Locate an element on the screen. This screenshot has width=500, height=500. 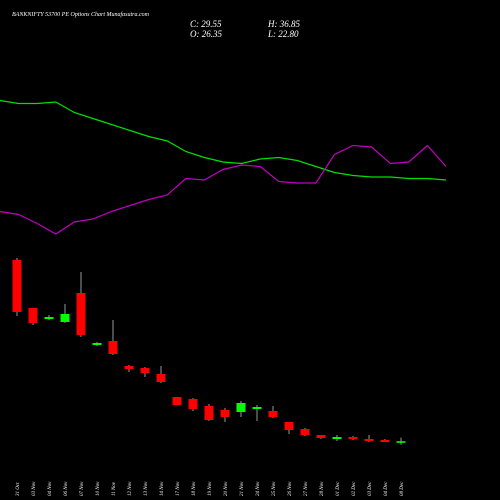
x-tick-label: 28 Nov is located at coordinates (322, 488).